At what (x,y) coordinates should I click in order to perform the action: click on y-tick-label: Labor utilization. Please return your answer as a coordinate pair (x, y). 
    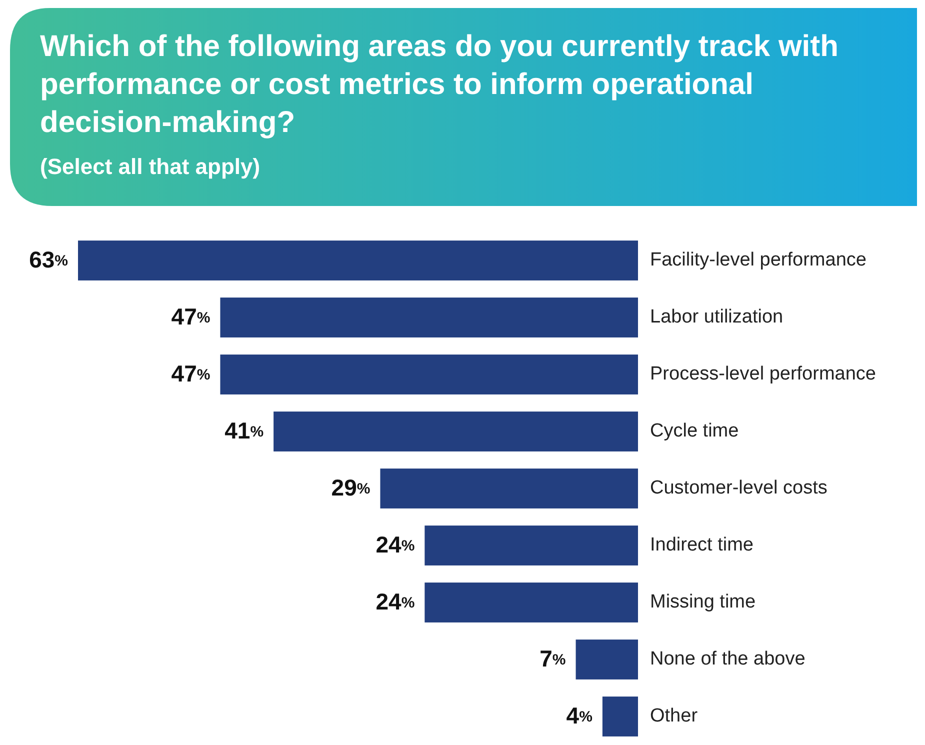
    Looking at the image, I should click on (717, 317).